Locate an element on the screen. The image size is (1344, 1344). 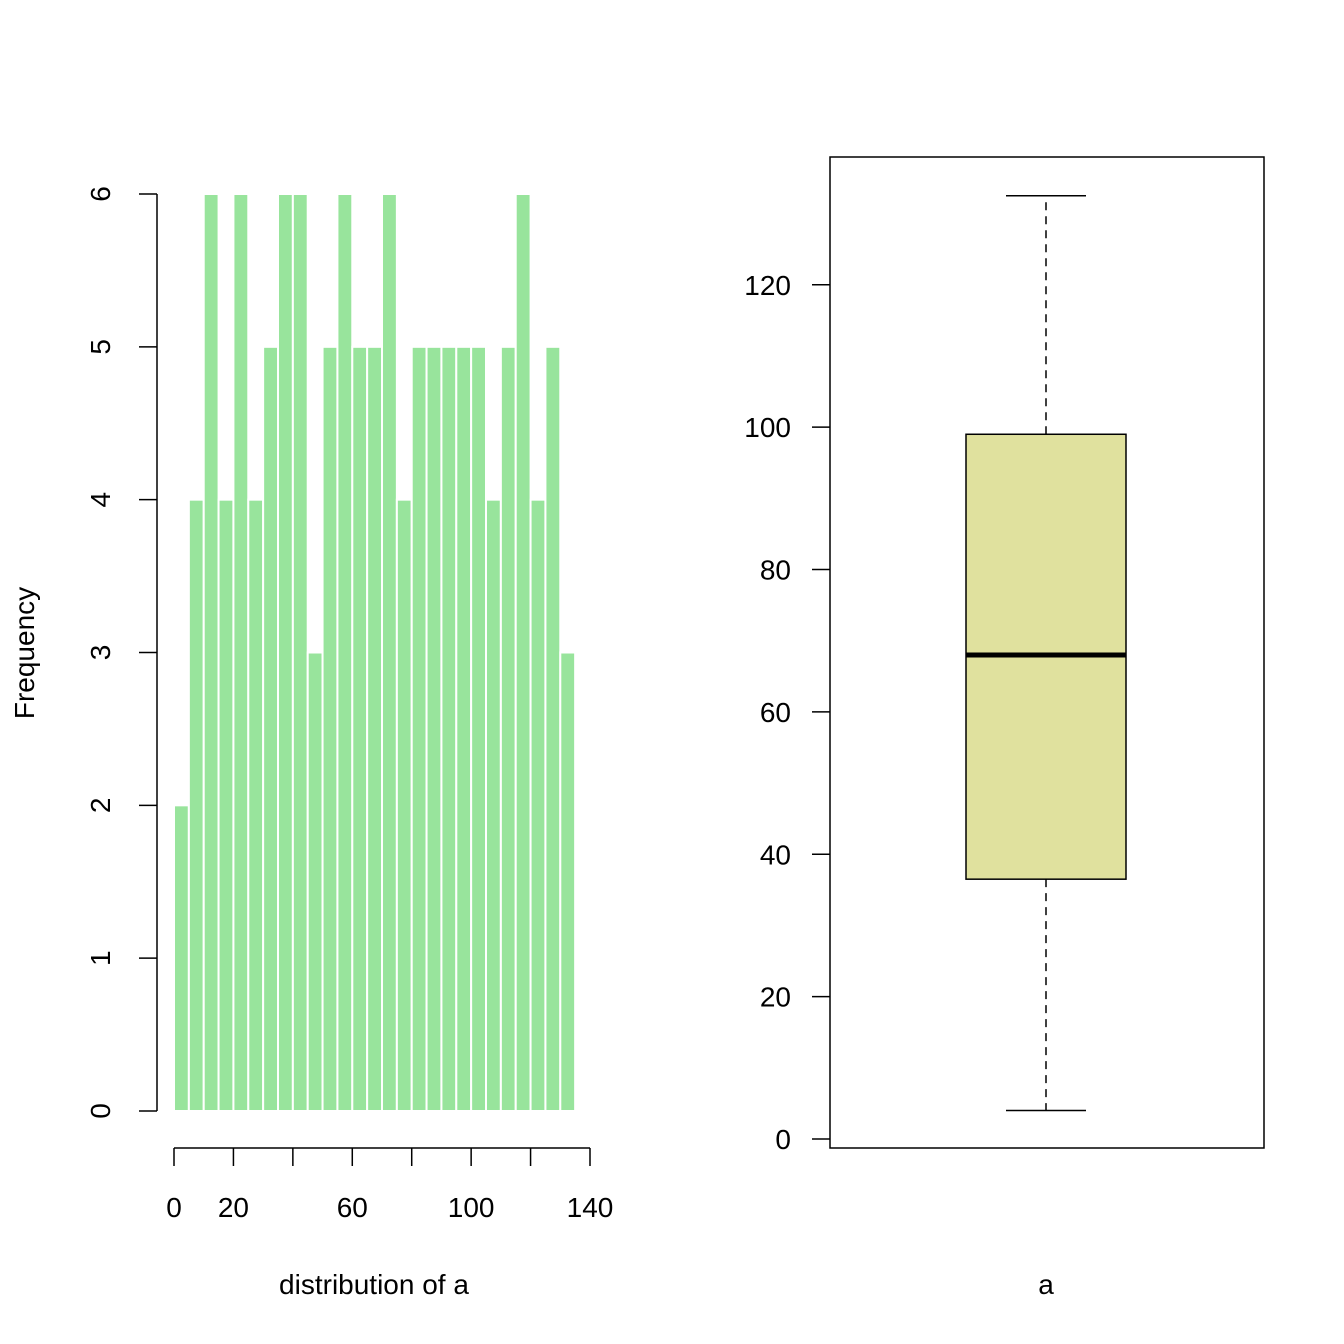
histogram-y-axis-title: Frequency is located at coordinates (24, 653).